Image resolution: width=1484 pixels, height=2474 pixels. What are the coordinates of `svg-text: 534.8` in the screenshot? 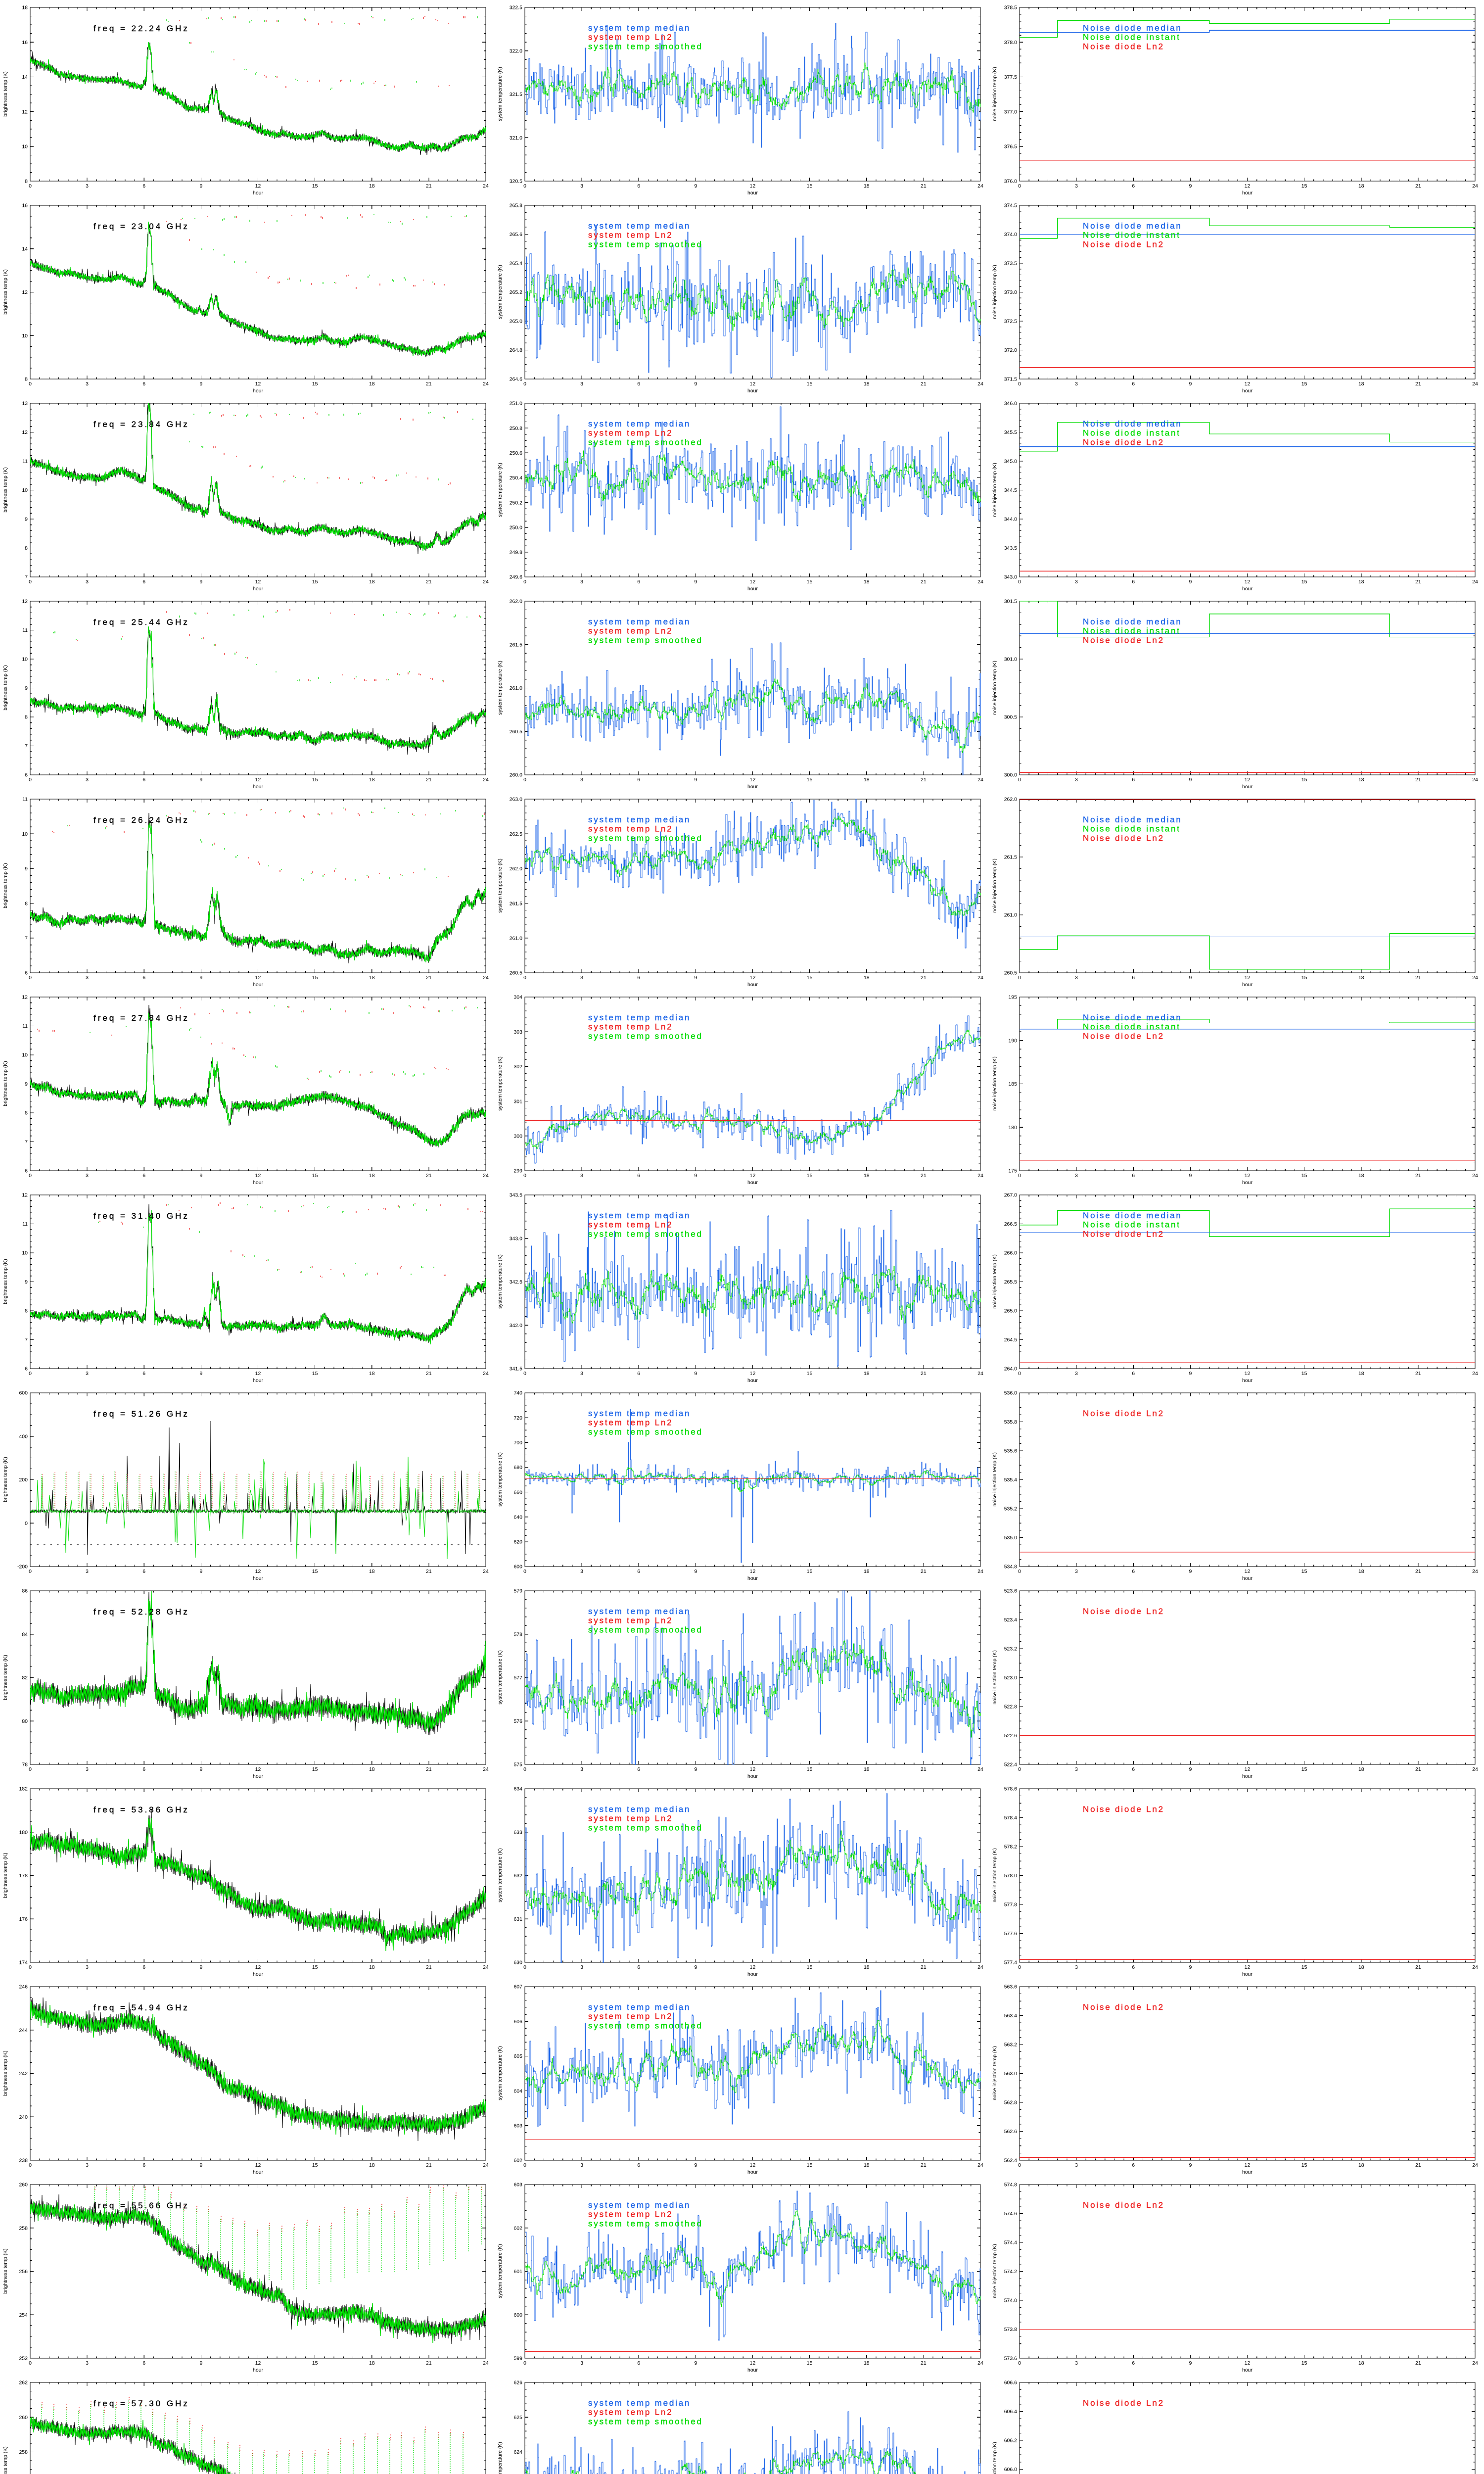 It's located at (1010, 1567).